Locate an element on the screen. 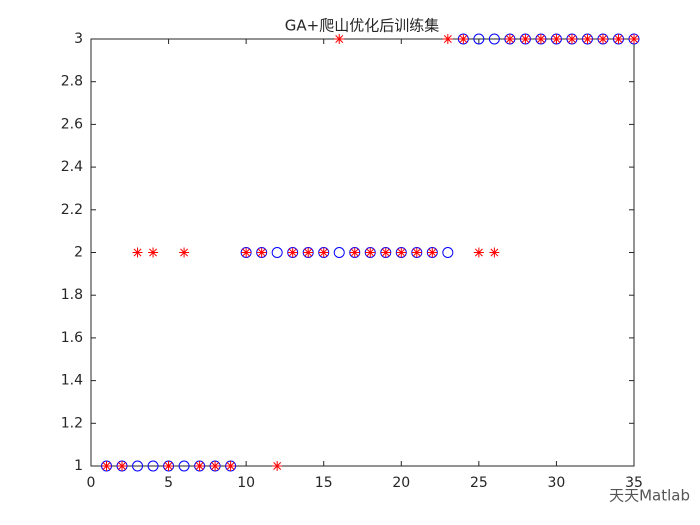 This screenshot has width=700, height=525. y-tick-label: 1.8 is located at coordinates (72, 295).